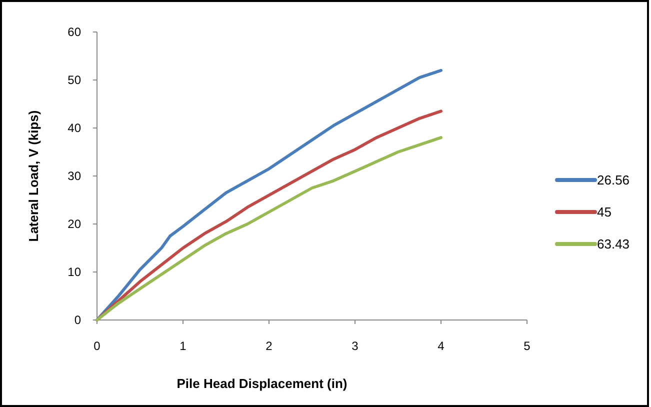  What do you see at coordinates (78, 320) in the screenshot?
I see `y-tick-label: 0` at bounding box center [78, 320].